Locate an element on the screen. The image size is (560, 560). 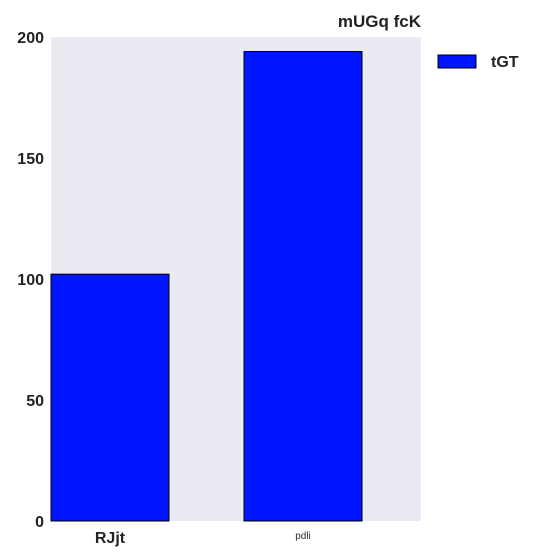
y-tick-label: 50 is located at coordinates (35, 401).